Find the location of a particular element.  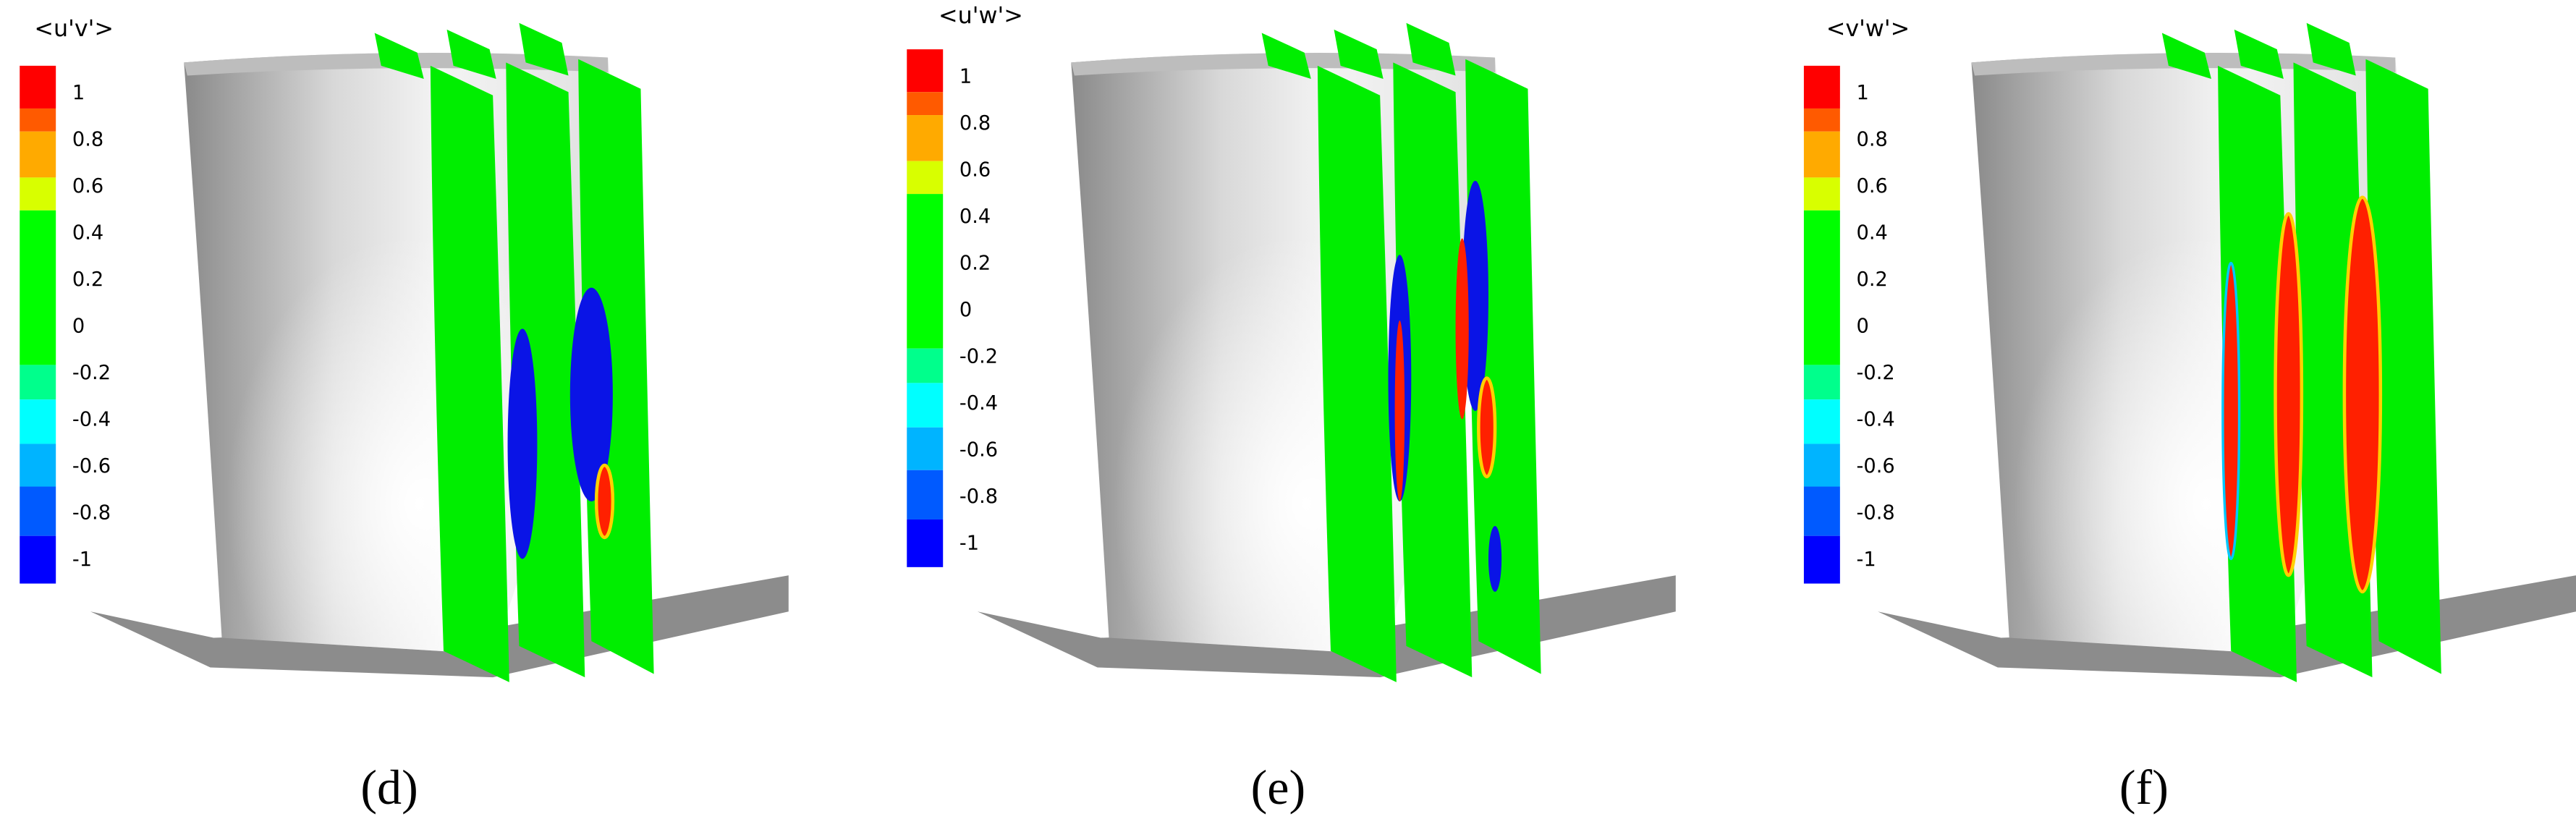

colorbar-title: <u'v'> is located at coordinates (74, 28).